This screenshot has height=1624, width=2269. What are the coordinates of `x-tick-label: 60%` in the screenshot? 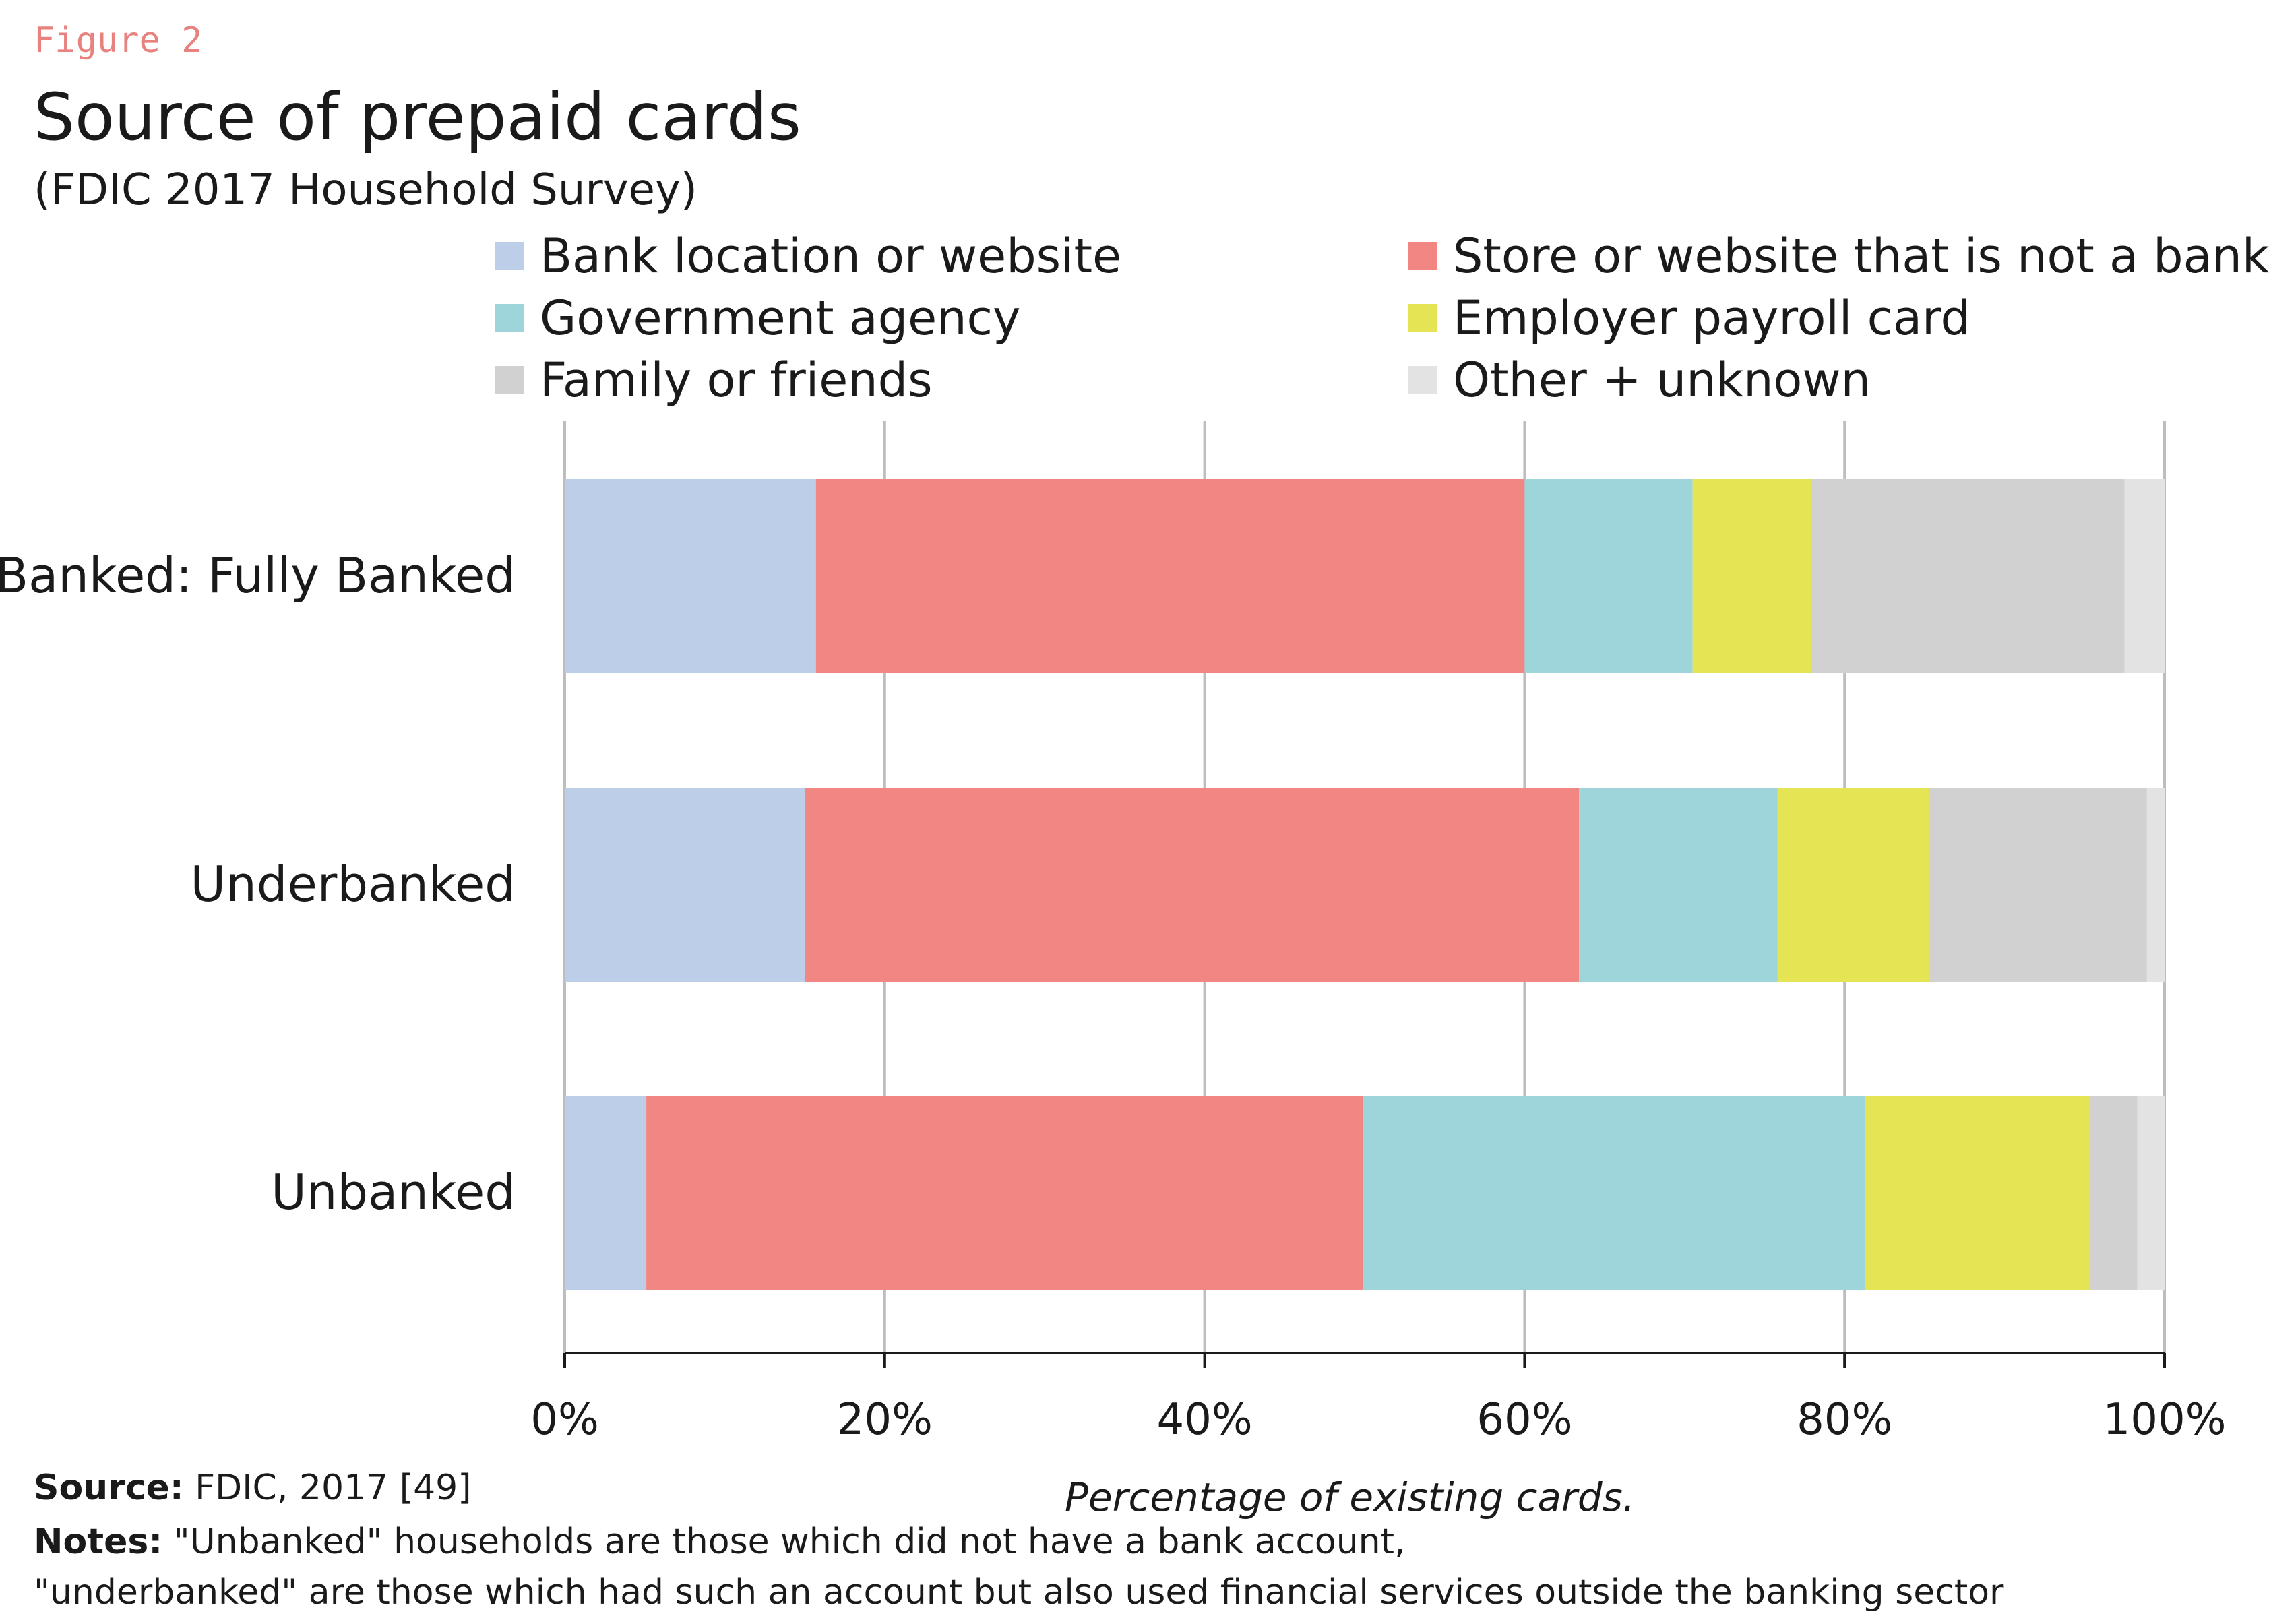 It's located at (1524, 1420).